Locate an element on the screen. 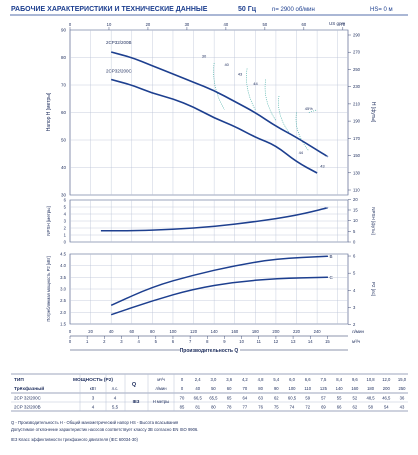 This screenshot has width=418, height=455. power-curve-B is located at coordinates (219, 280).